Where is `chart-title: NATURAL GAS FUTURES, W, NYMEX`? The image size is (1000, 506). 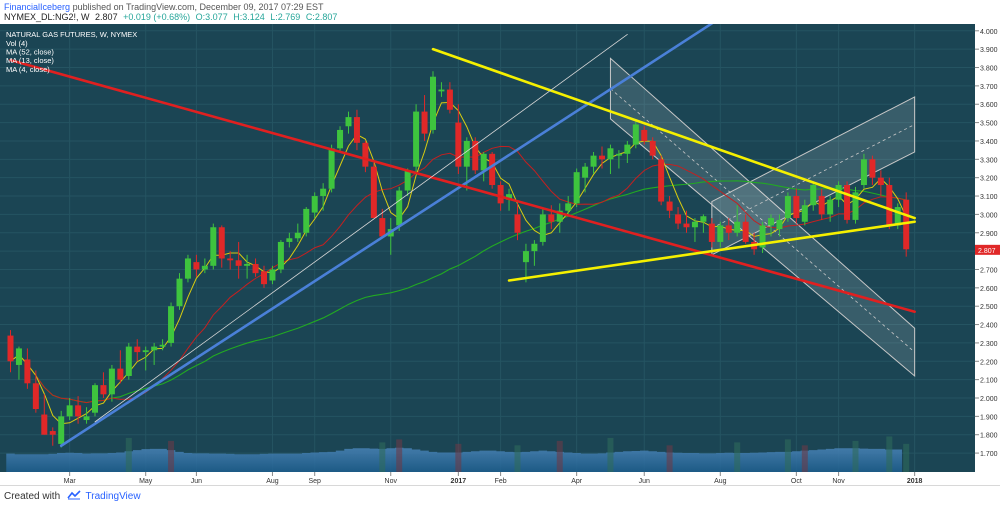 chart-title: NATURAL GAS FUTURES, W, NYMEX is located at coordinates (71, 34).